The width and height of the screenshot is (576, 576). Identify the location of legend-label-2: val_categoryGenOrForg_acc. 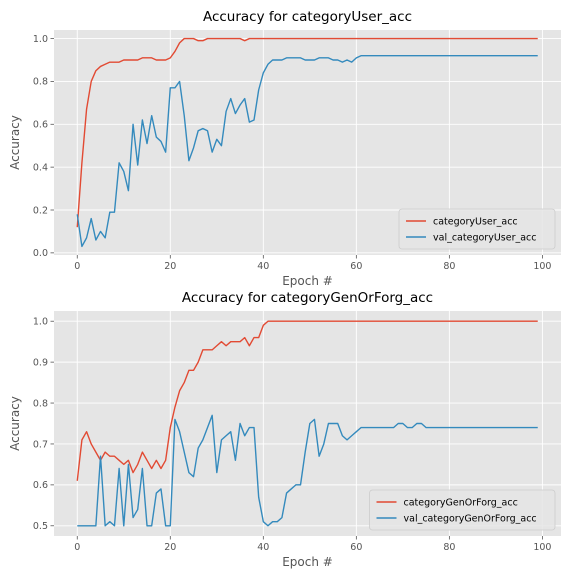
(470, 518).